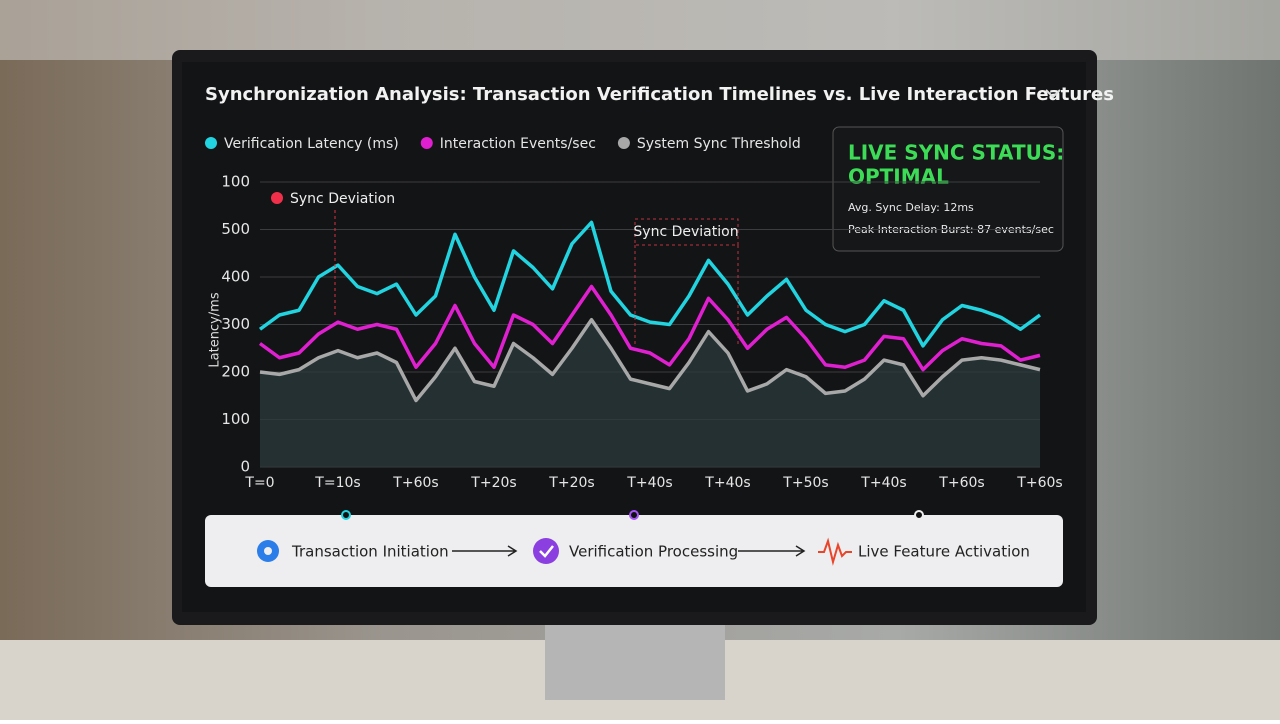 The height and width of the screenshot is (724, 1280). I want to click on annotation-arrow, so click(686, 295).